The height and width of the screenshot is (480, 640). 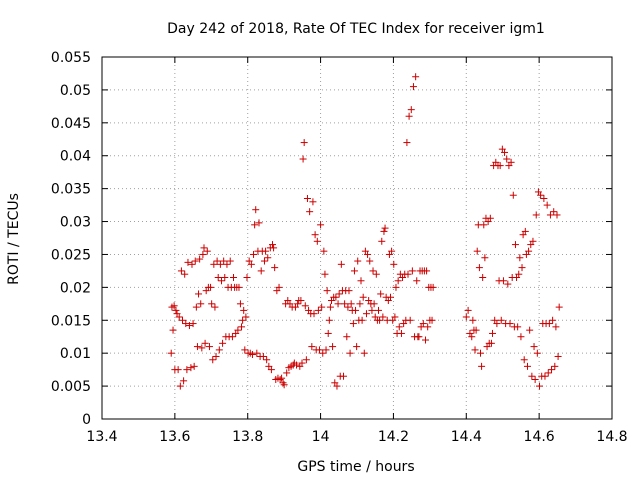 What do you see at coordinates (356, 437) in the screenshot?
I see `x-tick-labels: 13.4 13.6 13.8 14 14.2 14.4 14.6 14.8` at bounding box center [356, 437].